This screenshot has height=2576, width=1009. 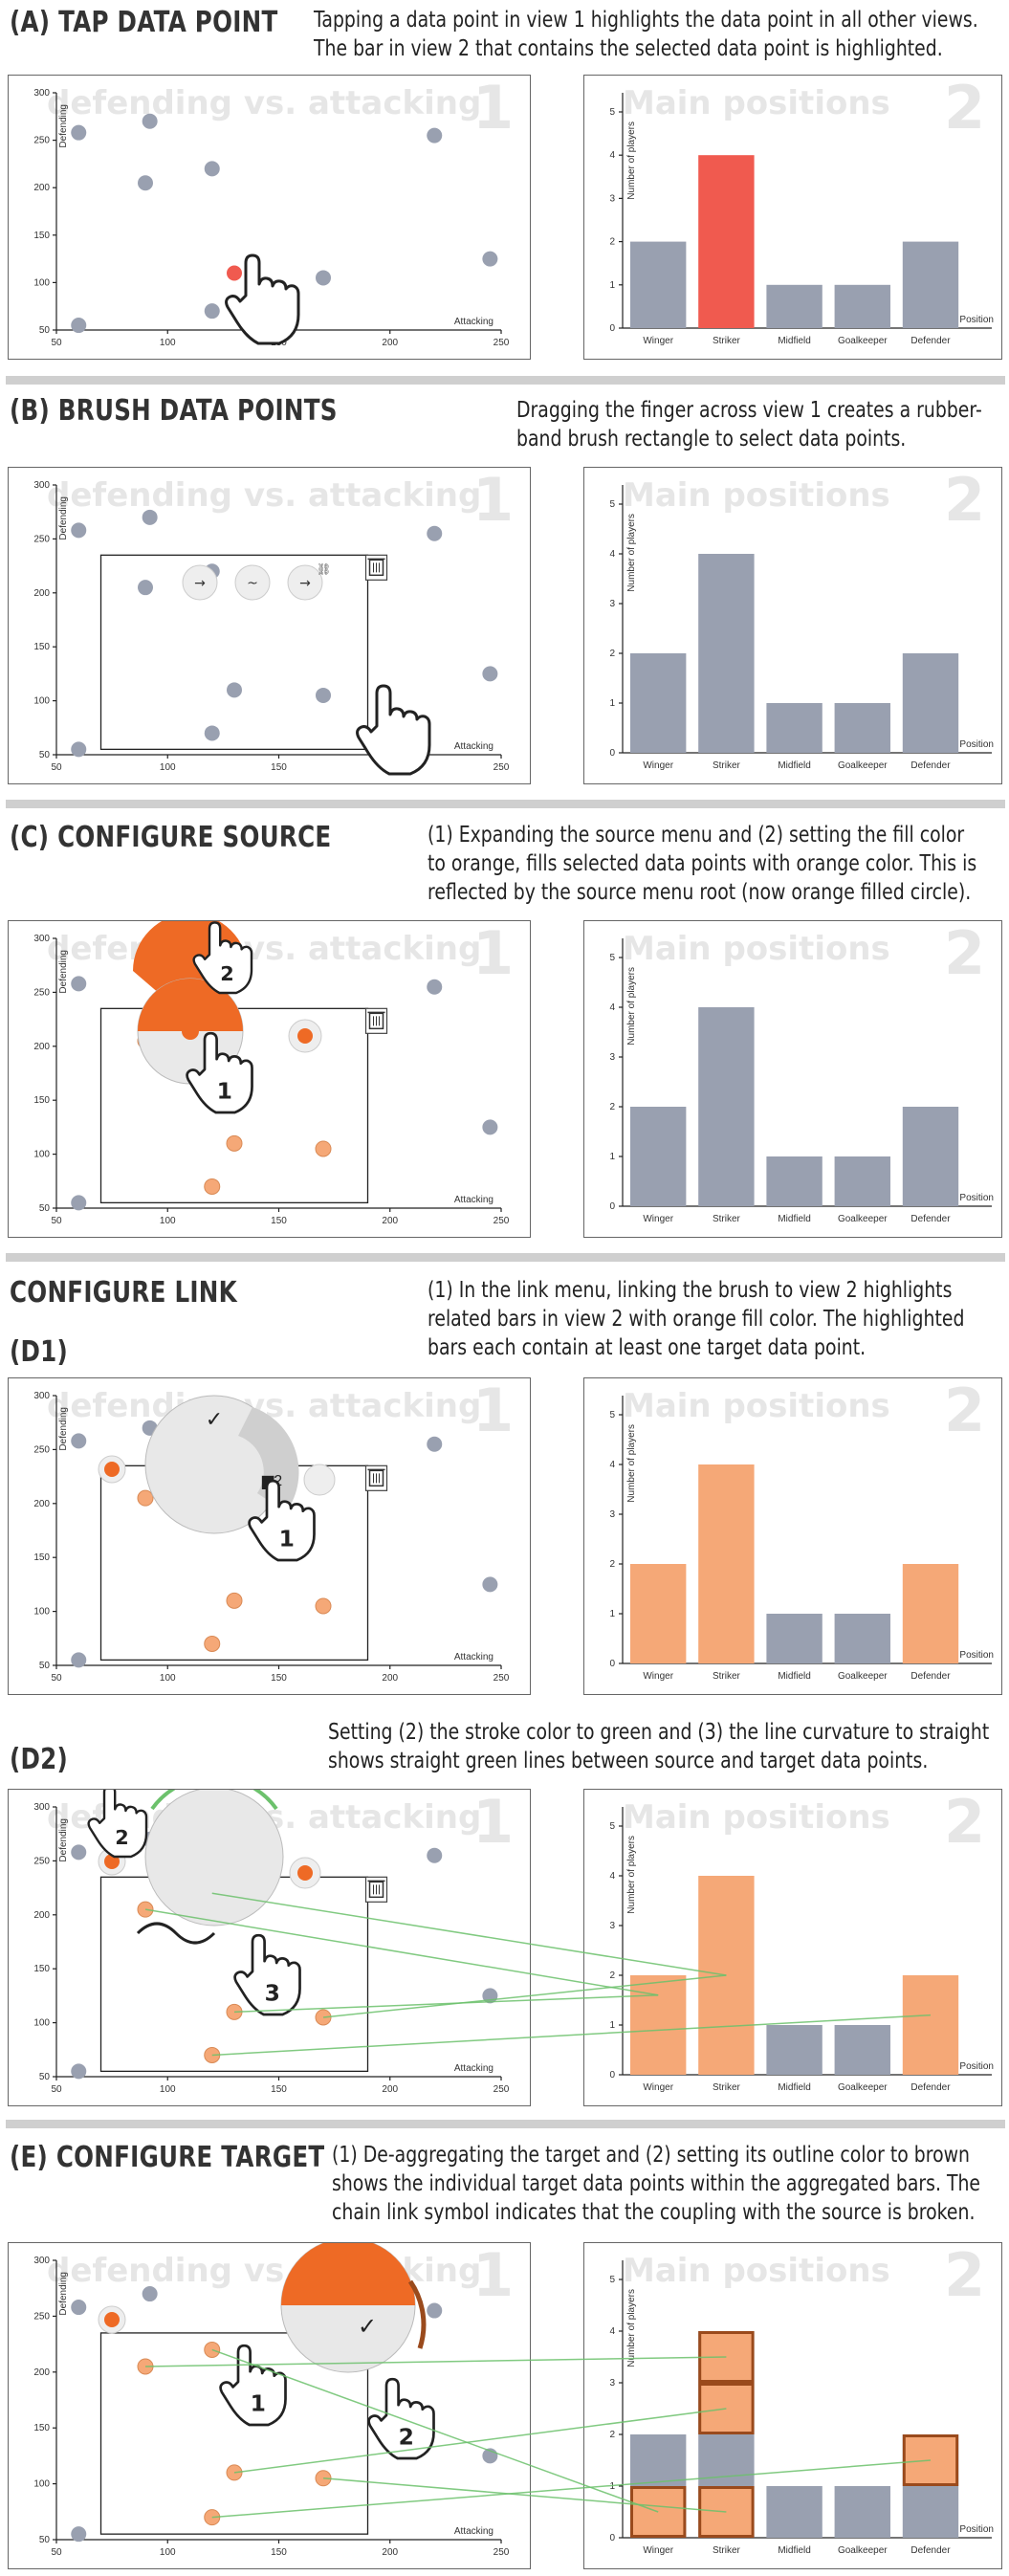 I want to click on y-tick-label: 4, so click(x=612, y=2331).